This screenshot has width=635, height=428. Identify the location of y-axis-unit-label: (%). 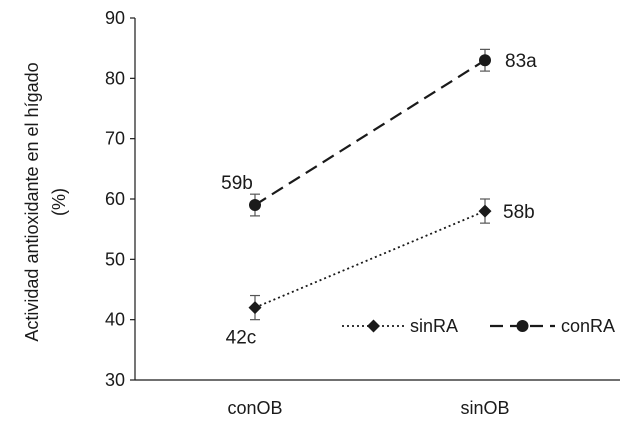
(59, 202).